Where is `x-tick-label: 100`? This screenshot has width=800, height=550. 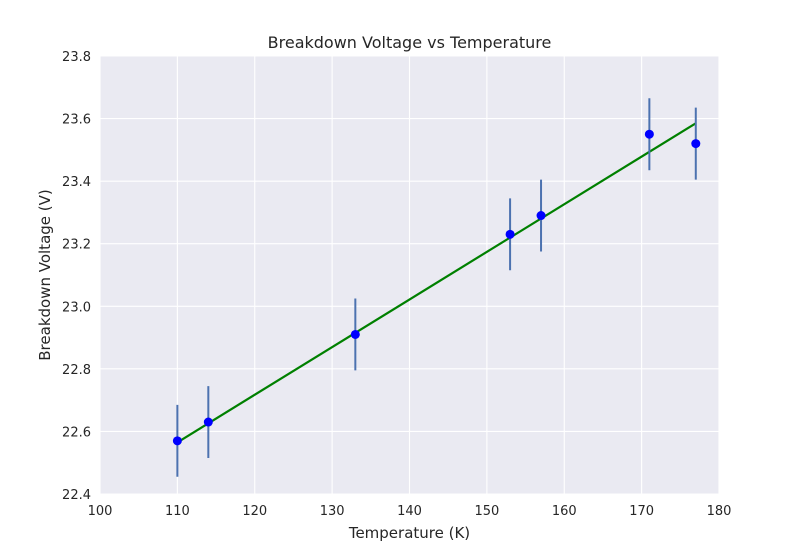 x-tick-label: 100 is located at coordinates (100, 511).